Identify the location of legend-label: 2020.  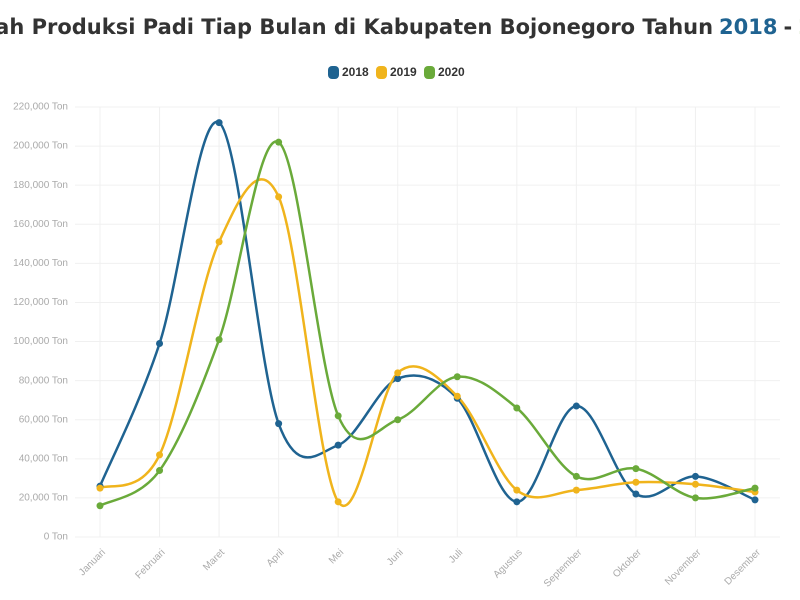
(451, 72).